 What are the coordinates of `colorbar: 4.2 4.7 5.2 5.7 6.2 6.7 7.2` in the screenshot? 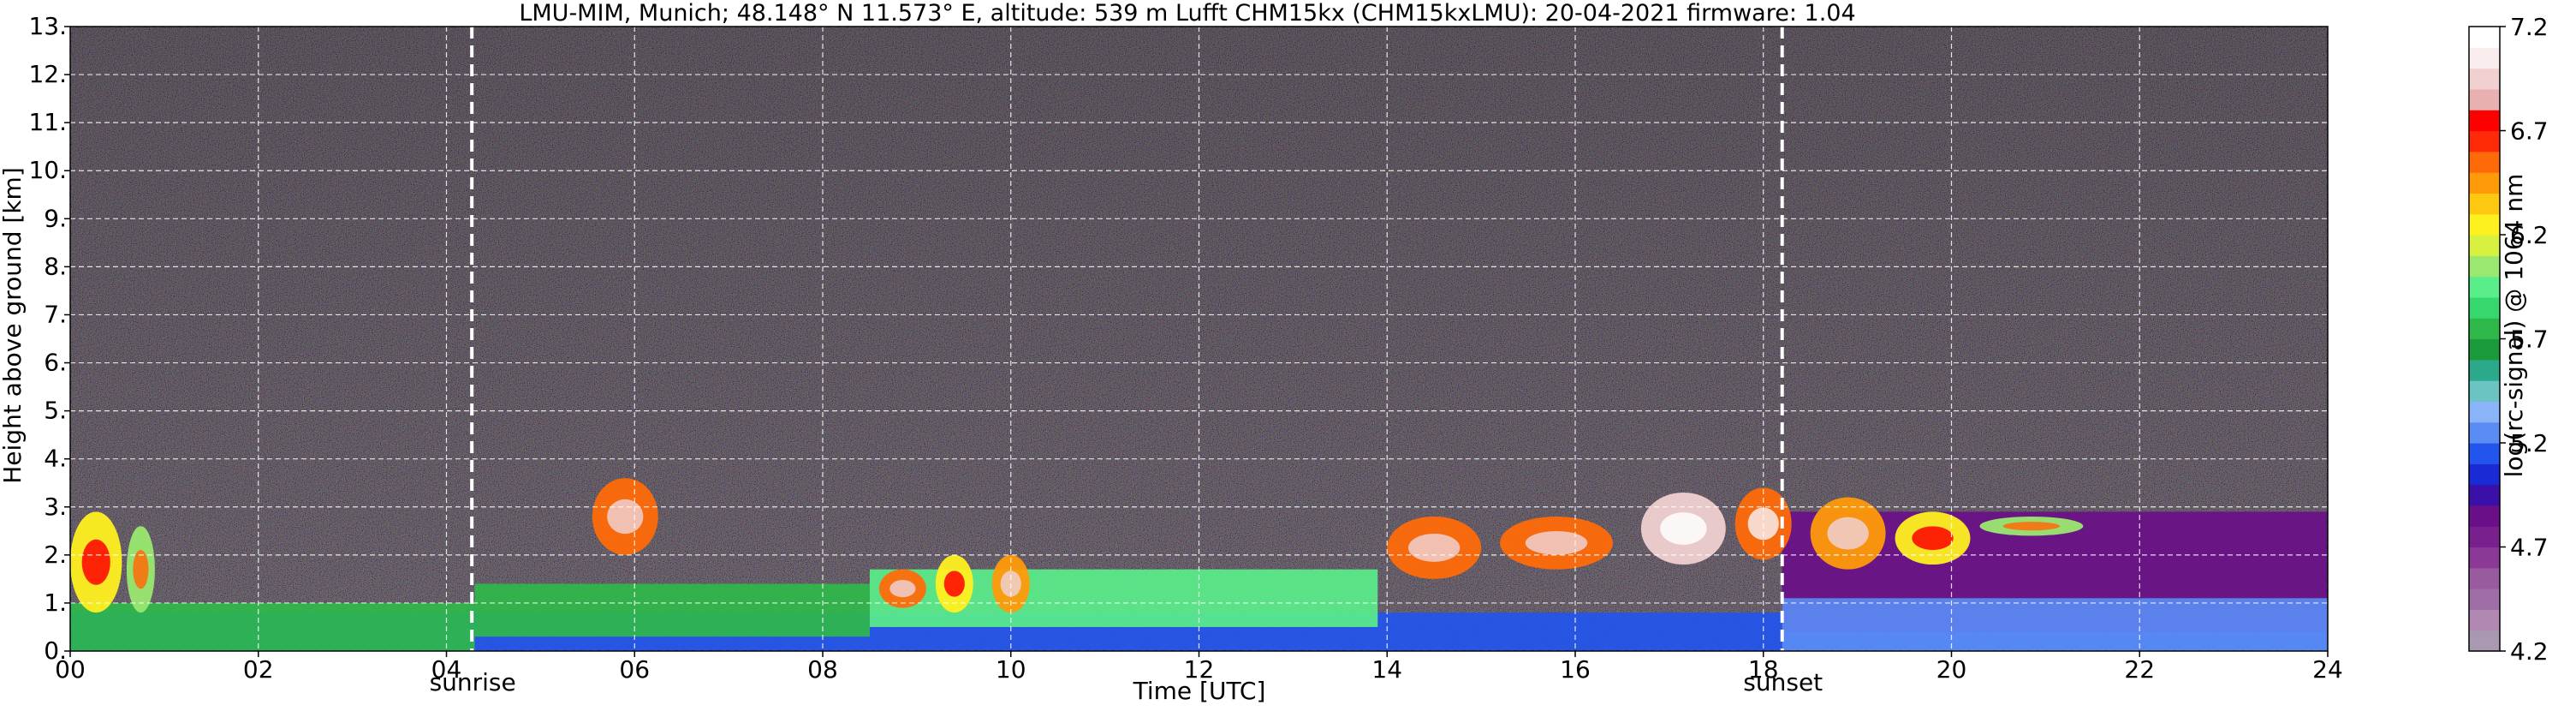 It's located at (2508, 340).